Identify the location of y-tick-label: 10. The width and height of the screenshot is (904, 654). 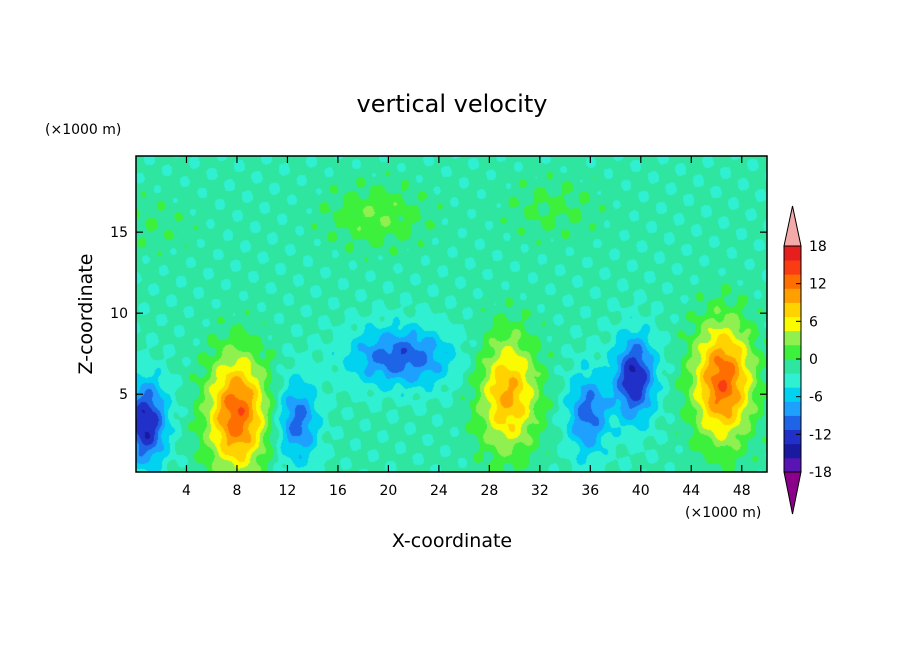
(119, 314).